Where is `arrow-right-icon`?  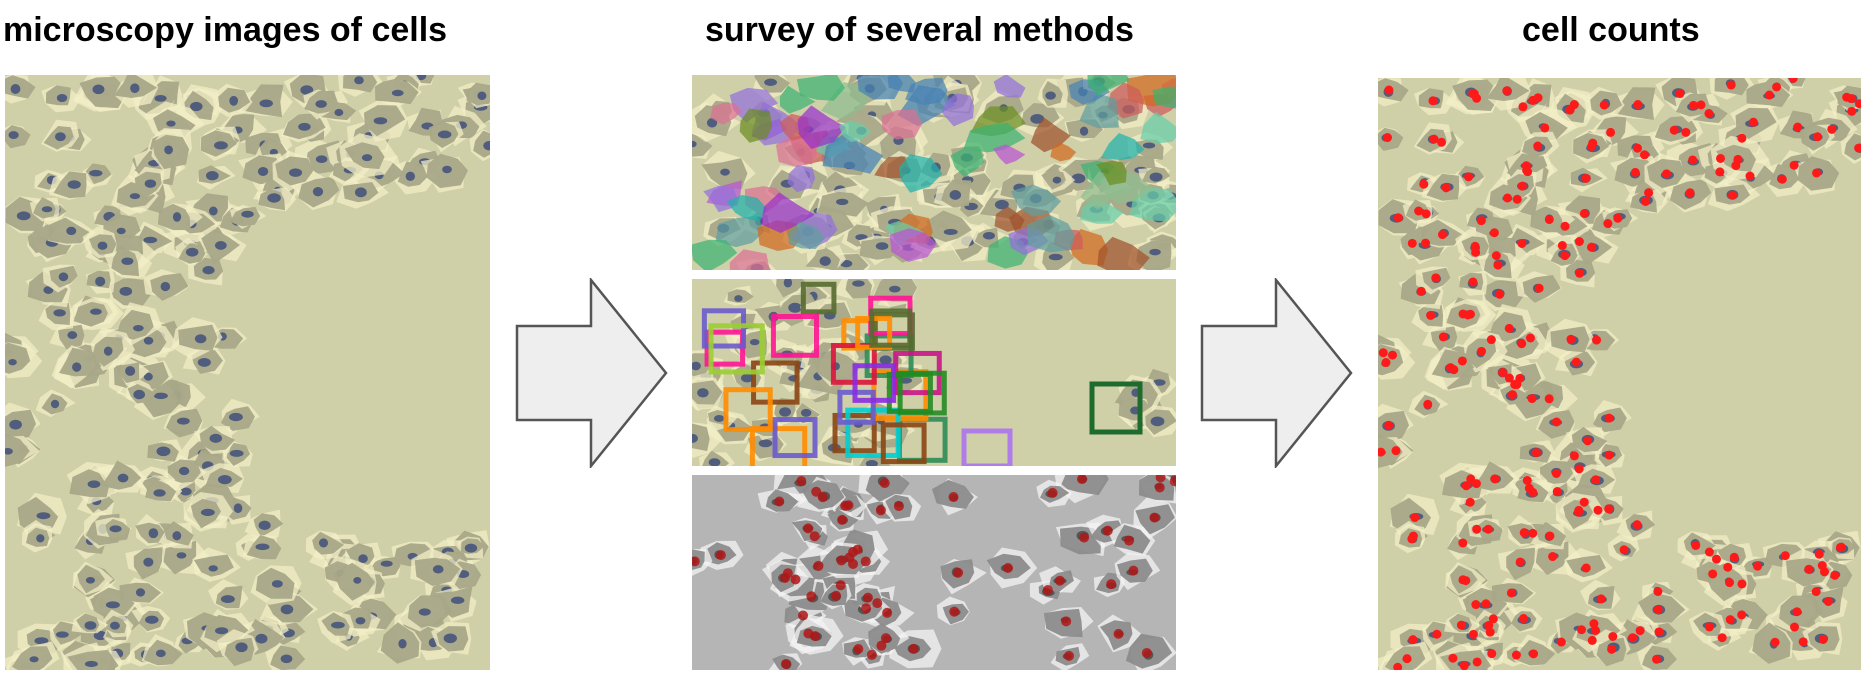 arrow-right-icon is located at coordinates (591, 373).